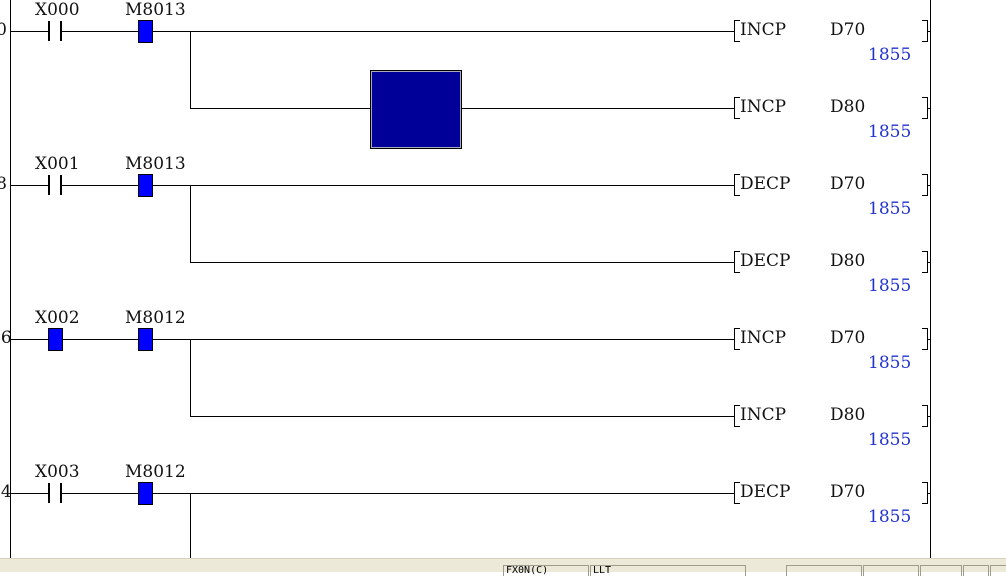 The image size is (1006, 576). What do you see at coordinates (10, 279) in the screenshot?
I see `left-power-rail` at bounding box center [10, 279].